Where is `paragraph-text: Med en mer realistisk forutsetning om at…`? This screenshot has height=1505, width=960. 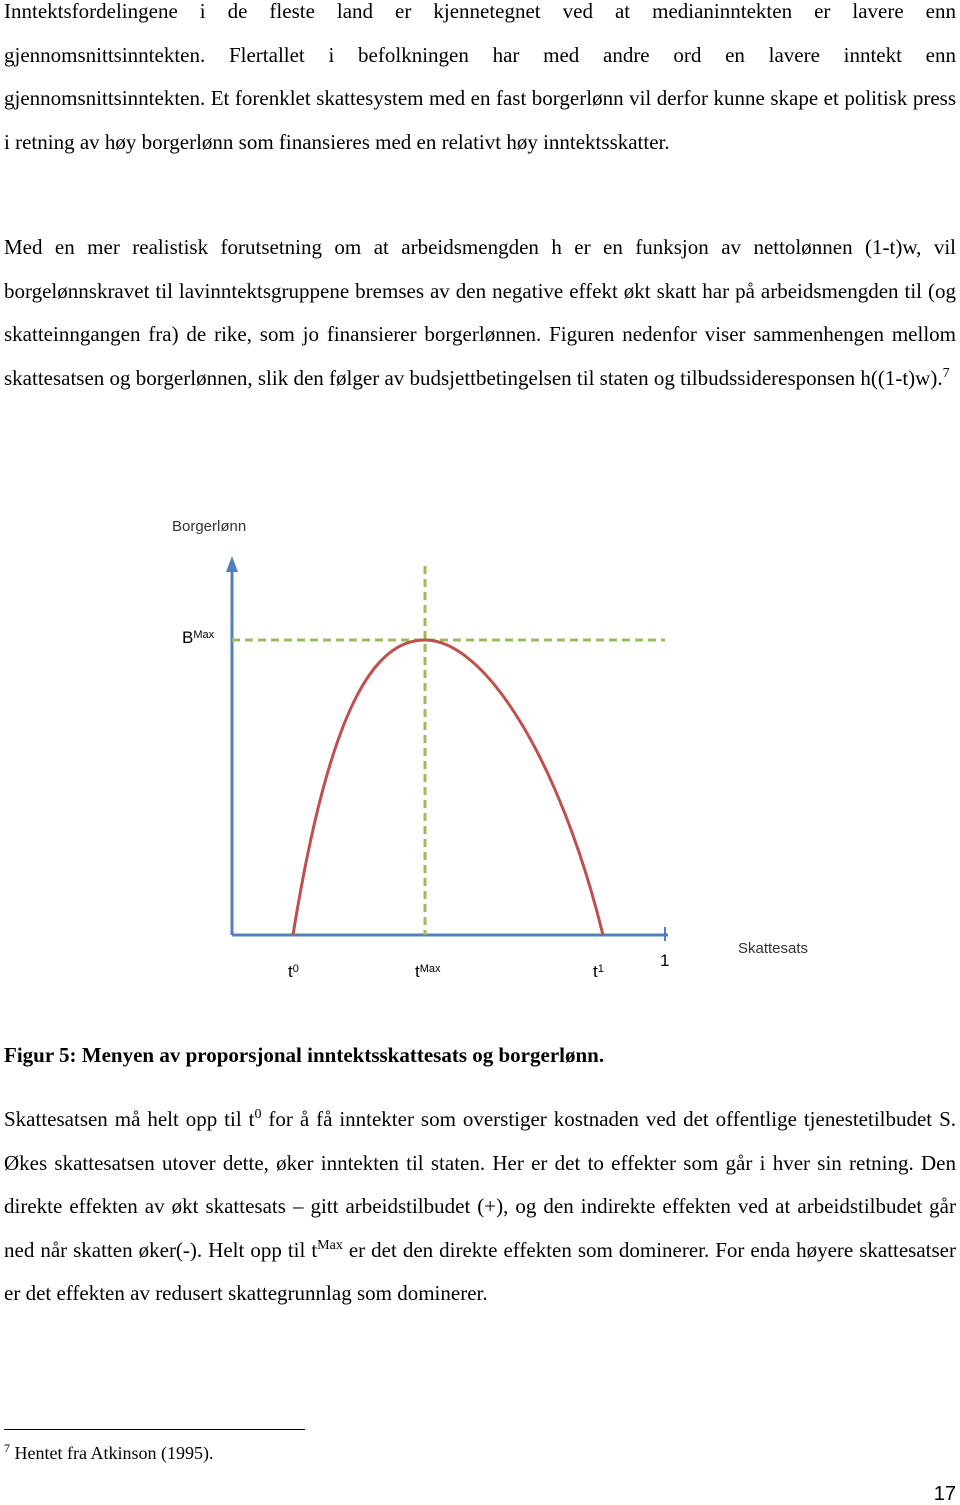
paragraph-text: Med en mer realistisk forutsetning om at… is located at coordinates (480, 312).